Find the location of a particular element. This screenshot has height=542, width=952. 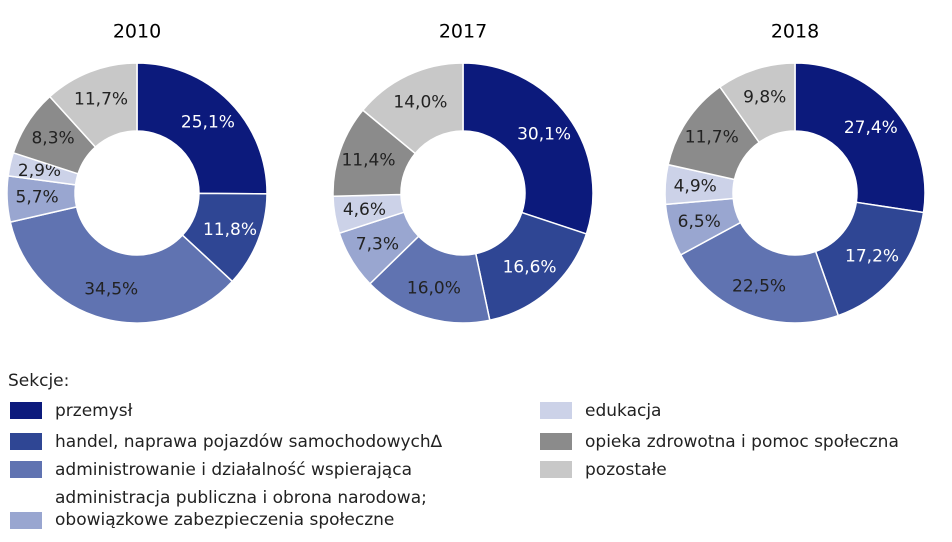

data-label: 5,7% is located at coordinates (37, 198).